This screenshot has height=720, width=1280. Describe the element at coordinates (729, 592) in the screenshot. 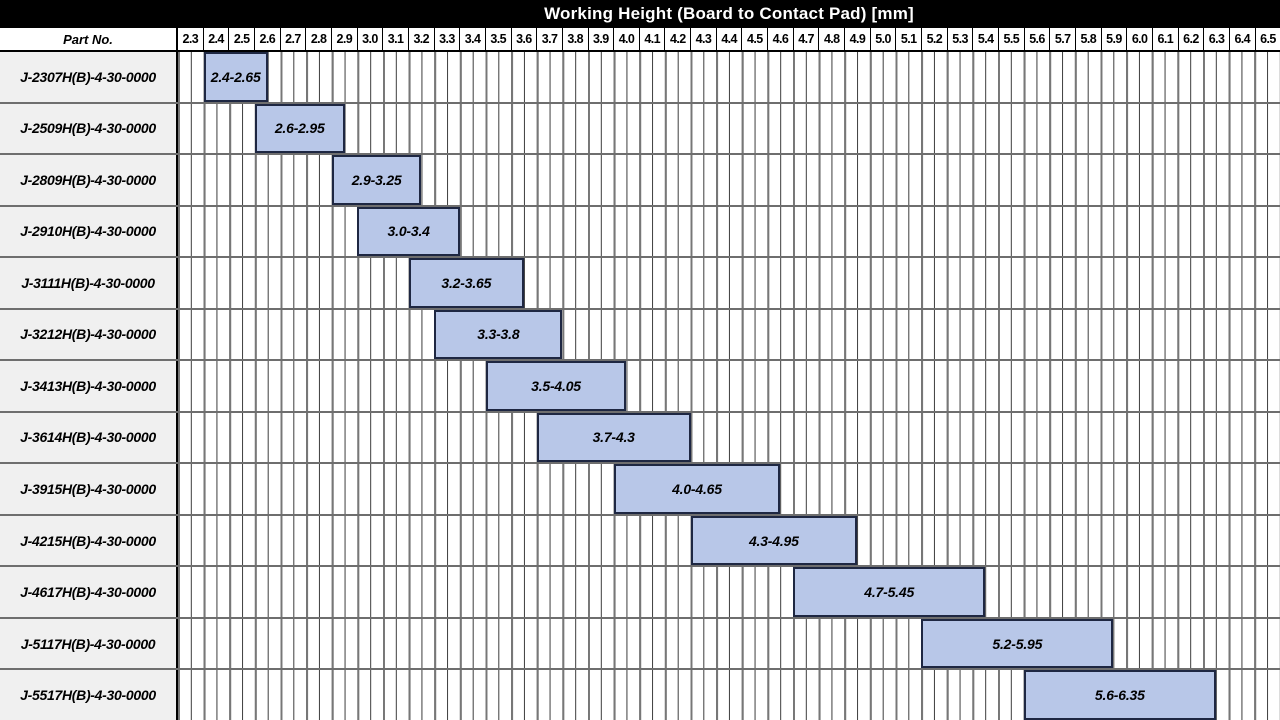

I see `row-grid: 4.7-5.45` at that location.